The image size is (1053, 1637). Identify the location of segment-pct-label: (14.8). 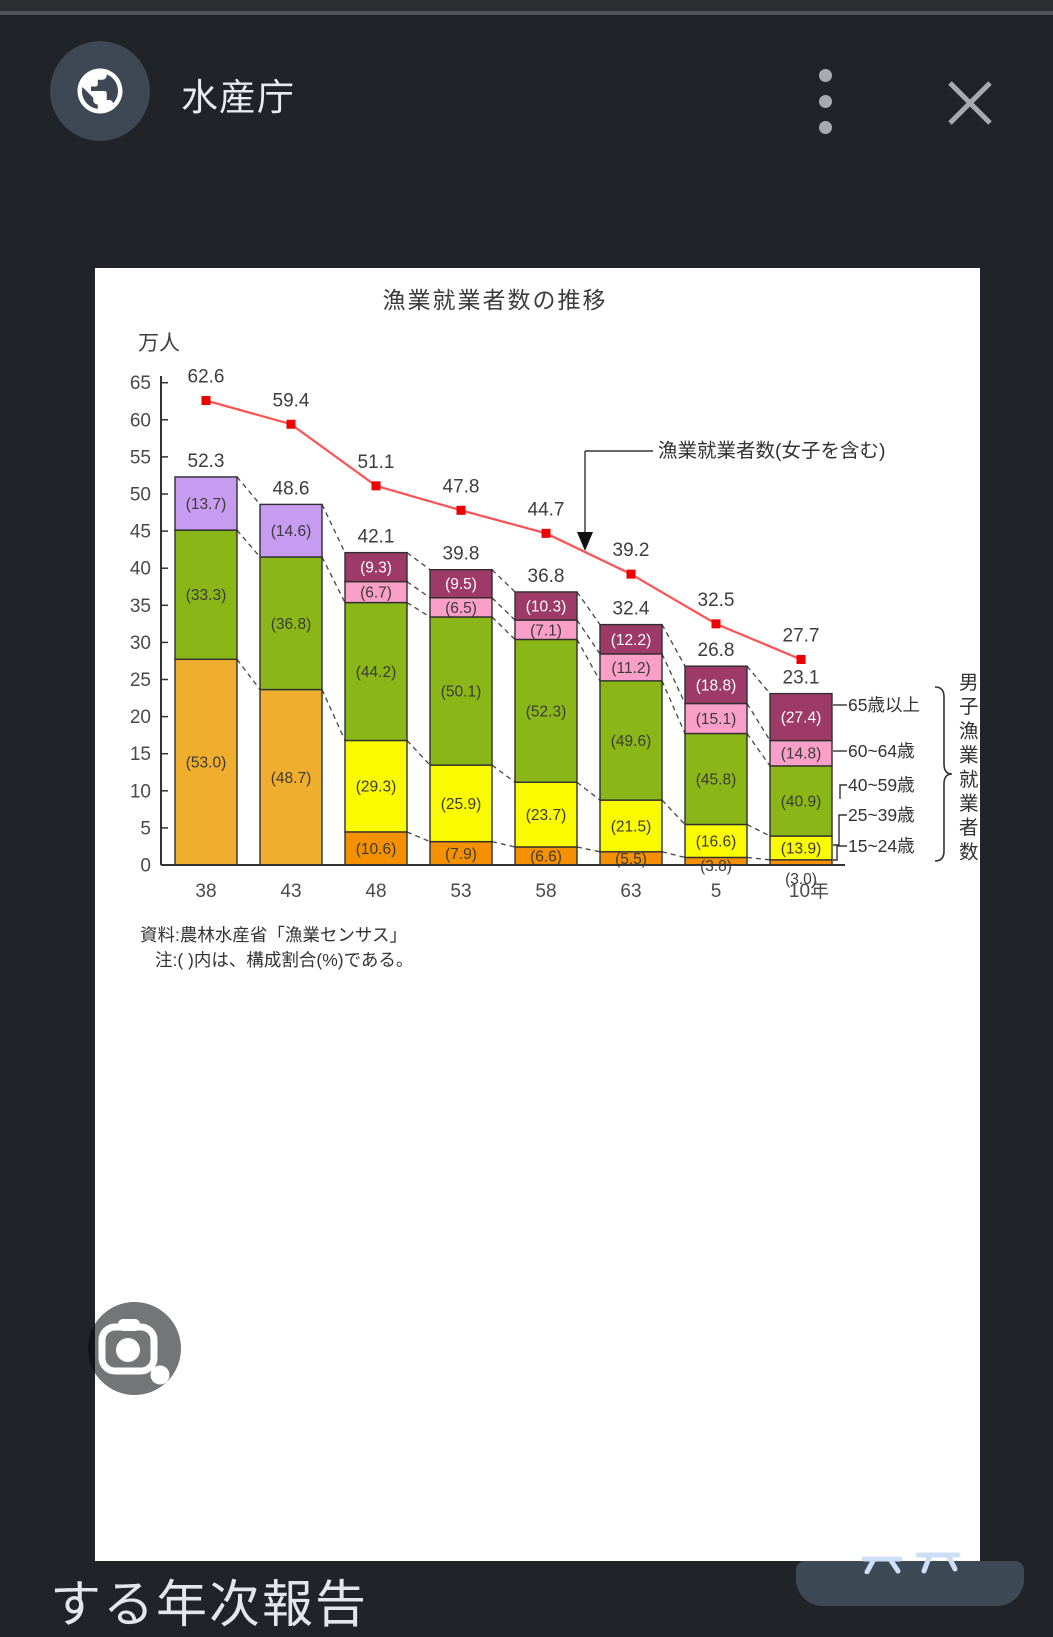
(801, 754).